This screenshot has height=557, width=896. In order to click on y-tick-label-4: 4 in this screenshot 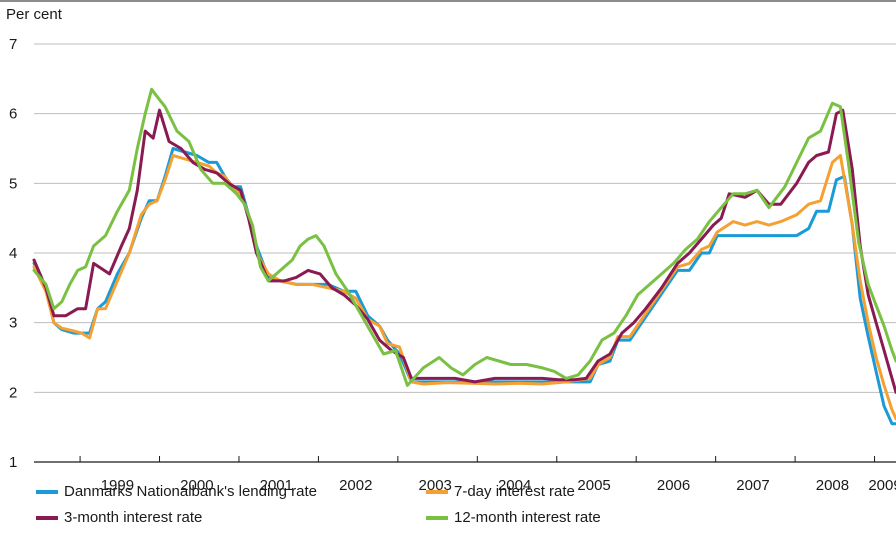, I will do `click(13, 253)`.